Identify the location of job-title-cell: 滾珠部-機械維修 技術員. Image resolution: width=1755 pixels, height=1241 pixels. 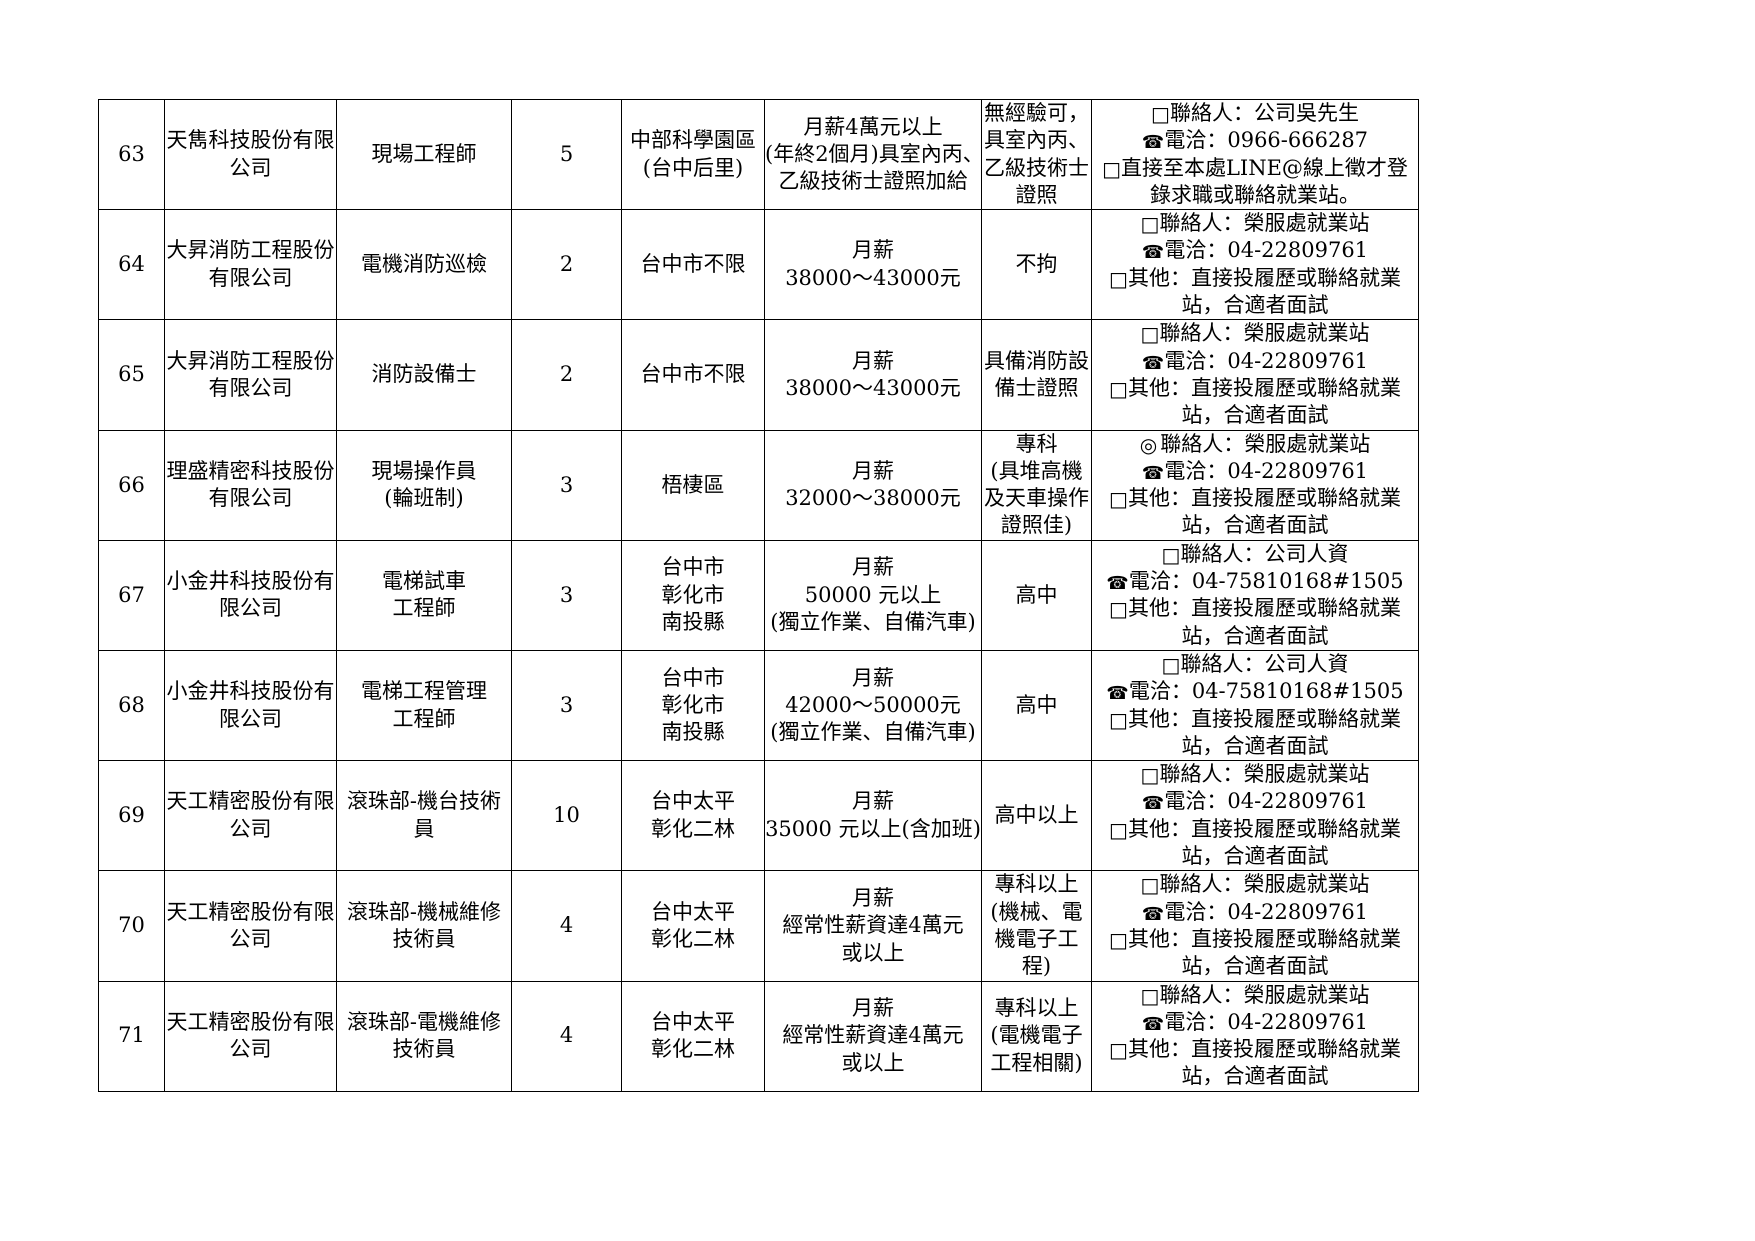
(424, 926).